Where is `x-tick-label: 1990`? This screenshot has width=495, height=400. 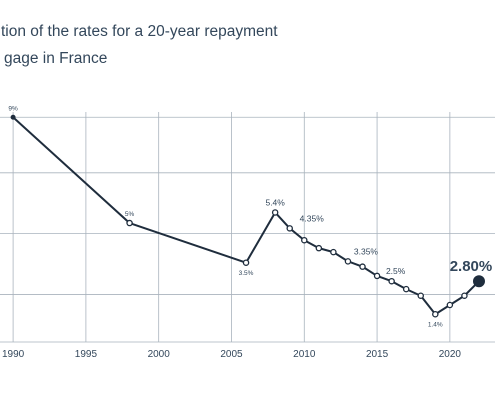
x-tick-label: 1990 is located at coordinates (13, 354).